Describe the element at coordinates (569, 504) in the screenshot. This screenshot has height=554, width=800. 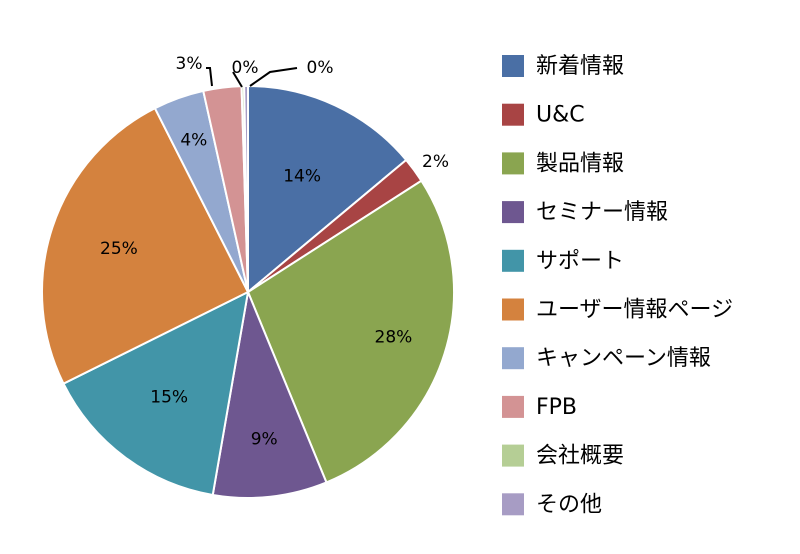
I see `legend-label-9: その他` at that location.